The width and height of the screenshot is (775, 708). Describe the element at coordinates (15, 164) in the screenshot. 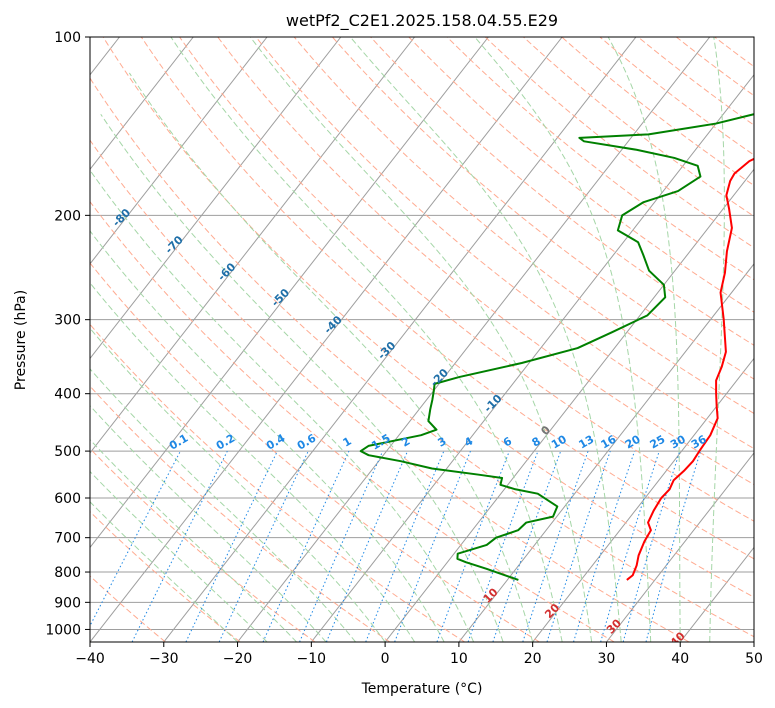

I see `isotherm-label: -100` at that location.